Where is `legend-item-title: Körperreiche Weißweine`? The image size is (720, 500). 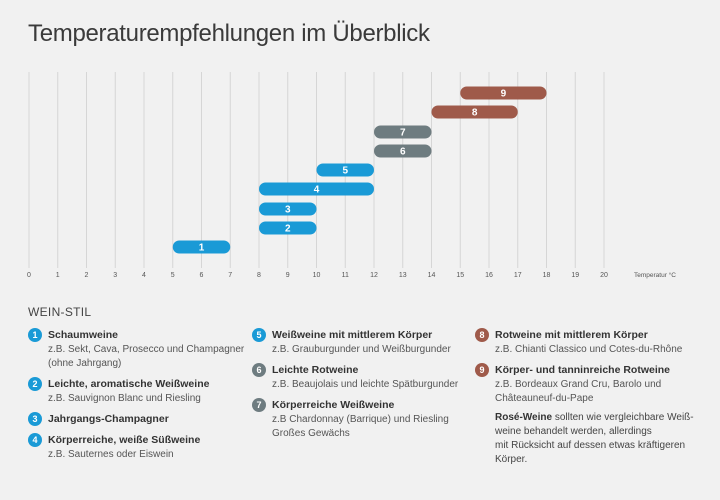 legend-item-title: Körperreiche Weißweine is located at coordinates (333, 405).